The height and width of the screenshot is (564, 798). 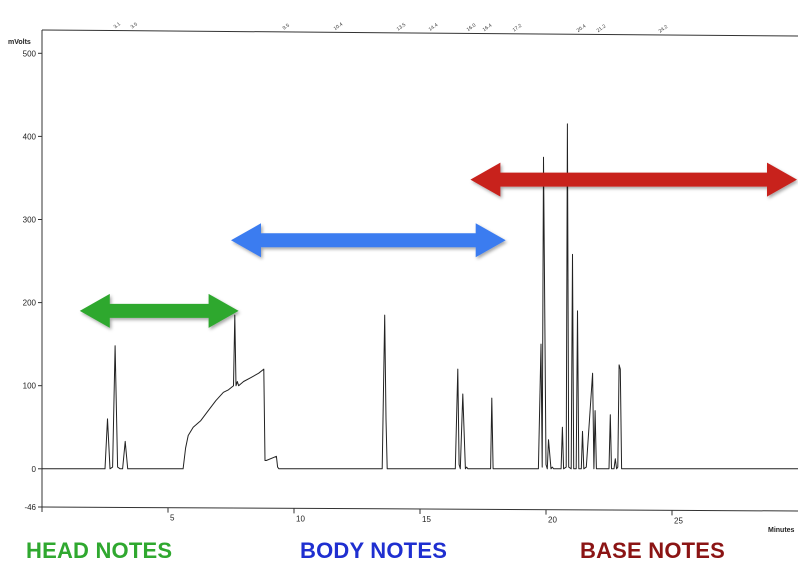 What do you see at coordinates (30, 53) in the screenshot?
I see `y-tick-label: 500` at bounding box center [30, 53].